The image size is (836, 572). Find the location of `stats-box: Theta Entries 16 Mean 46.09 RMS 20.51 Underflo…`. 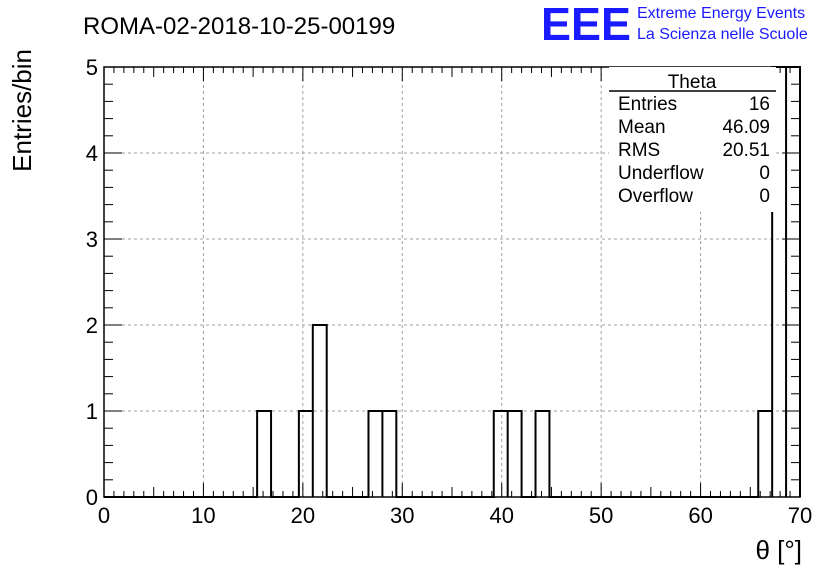

stats-box: Theta Entries 16 Mean 46.09 RMS 20.51 Underflo… is located at coordinates (692, 139).